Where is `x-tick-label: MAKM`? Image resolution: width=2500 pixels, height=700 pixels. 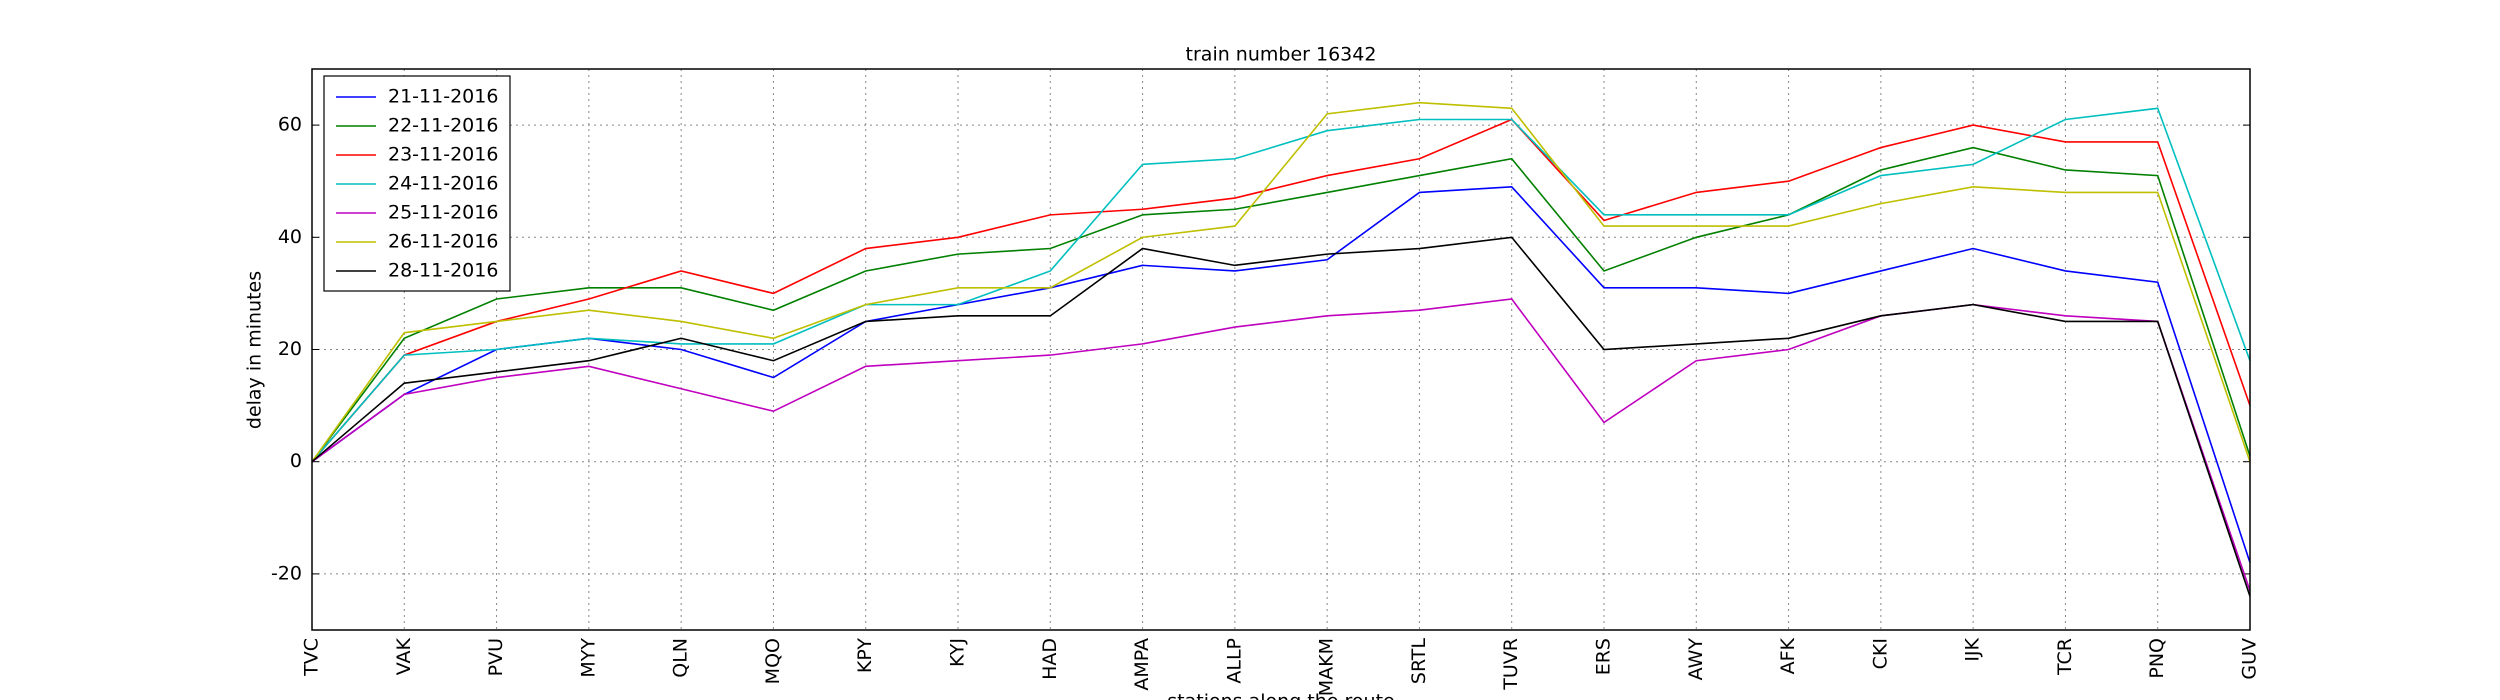
x-tick-label: MAKM is located at coordinates (1327, 667).